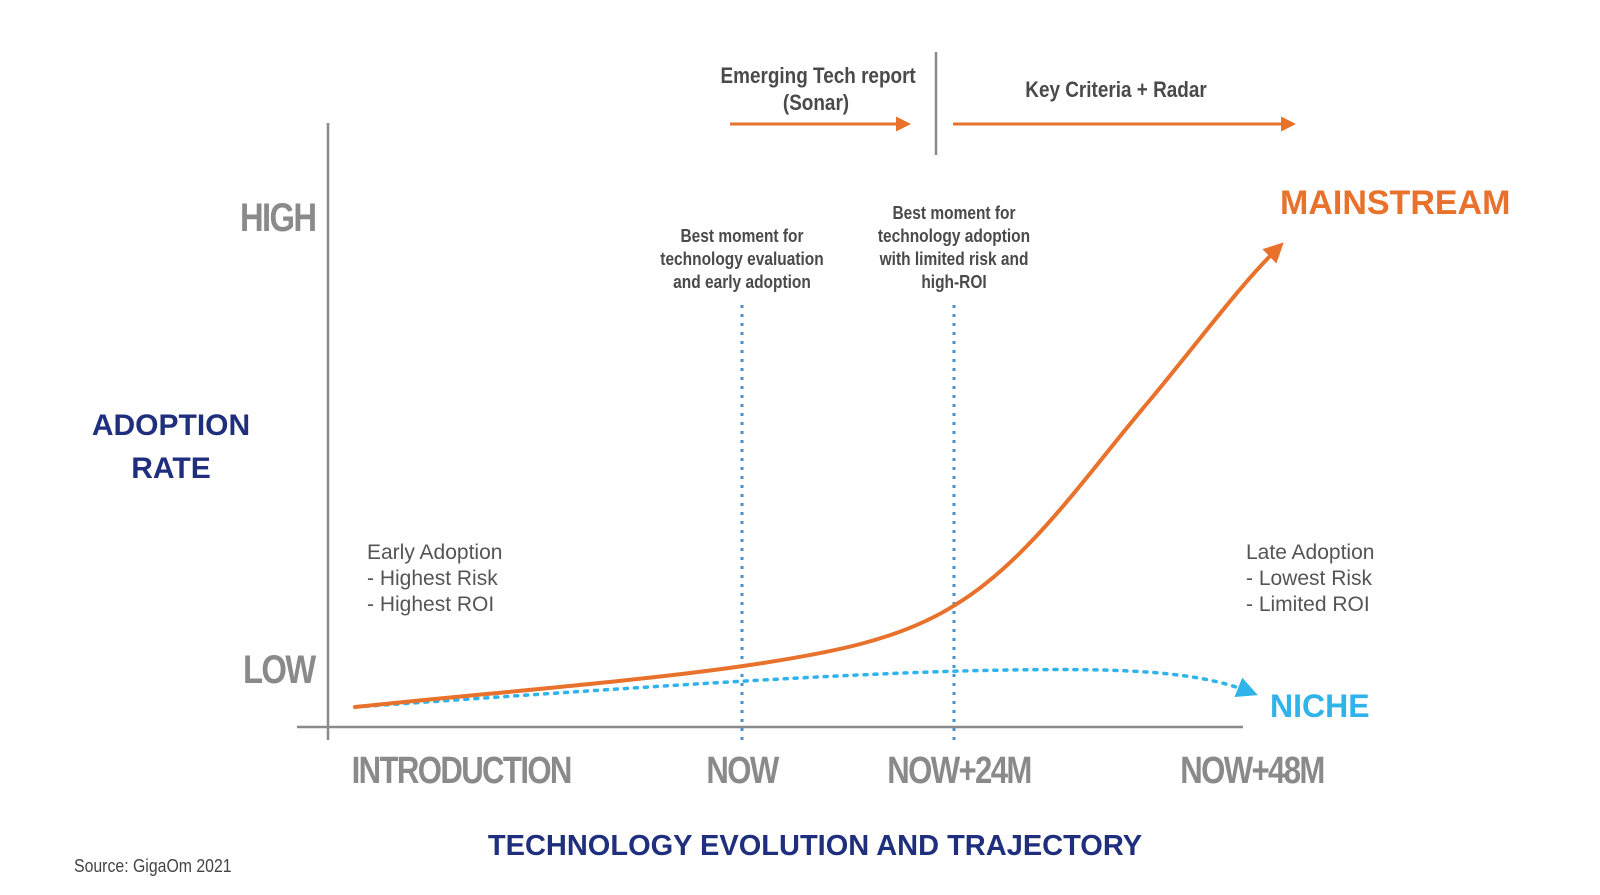  Describe the element at coordinates (742, 236) in the screenshot. I see `now-note-line1: Best moment for` at that location.